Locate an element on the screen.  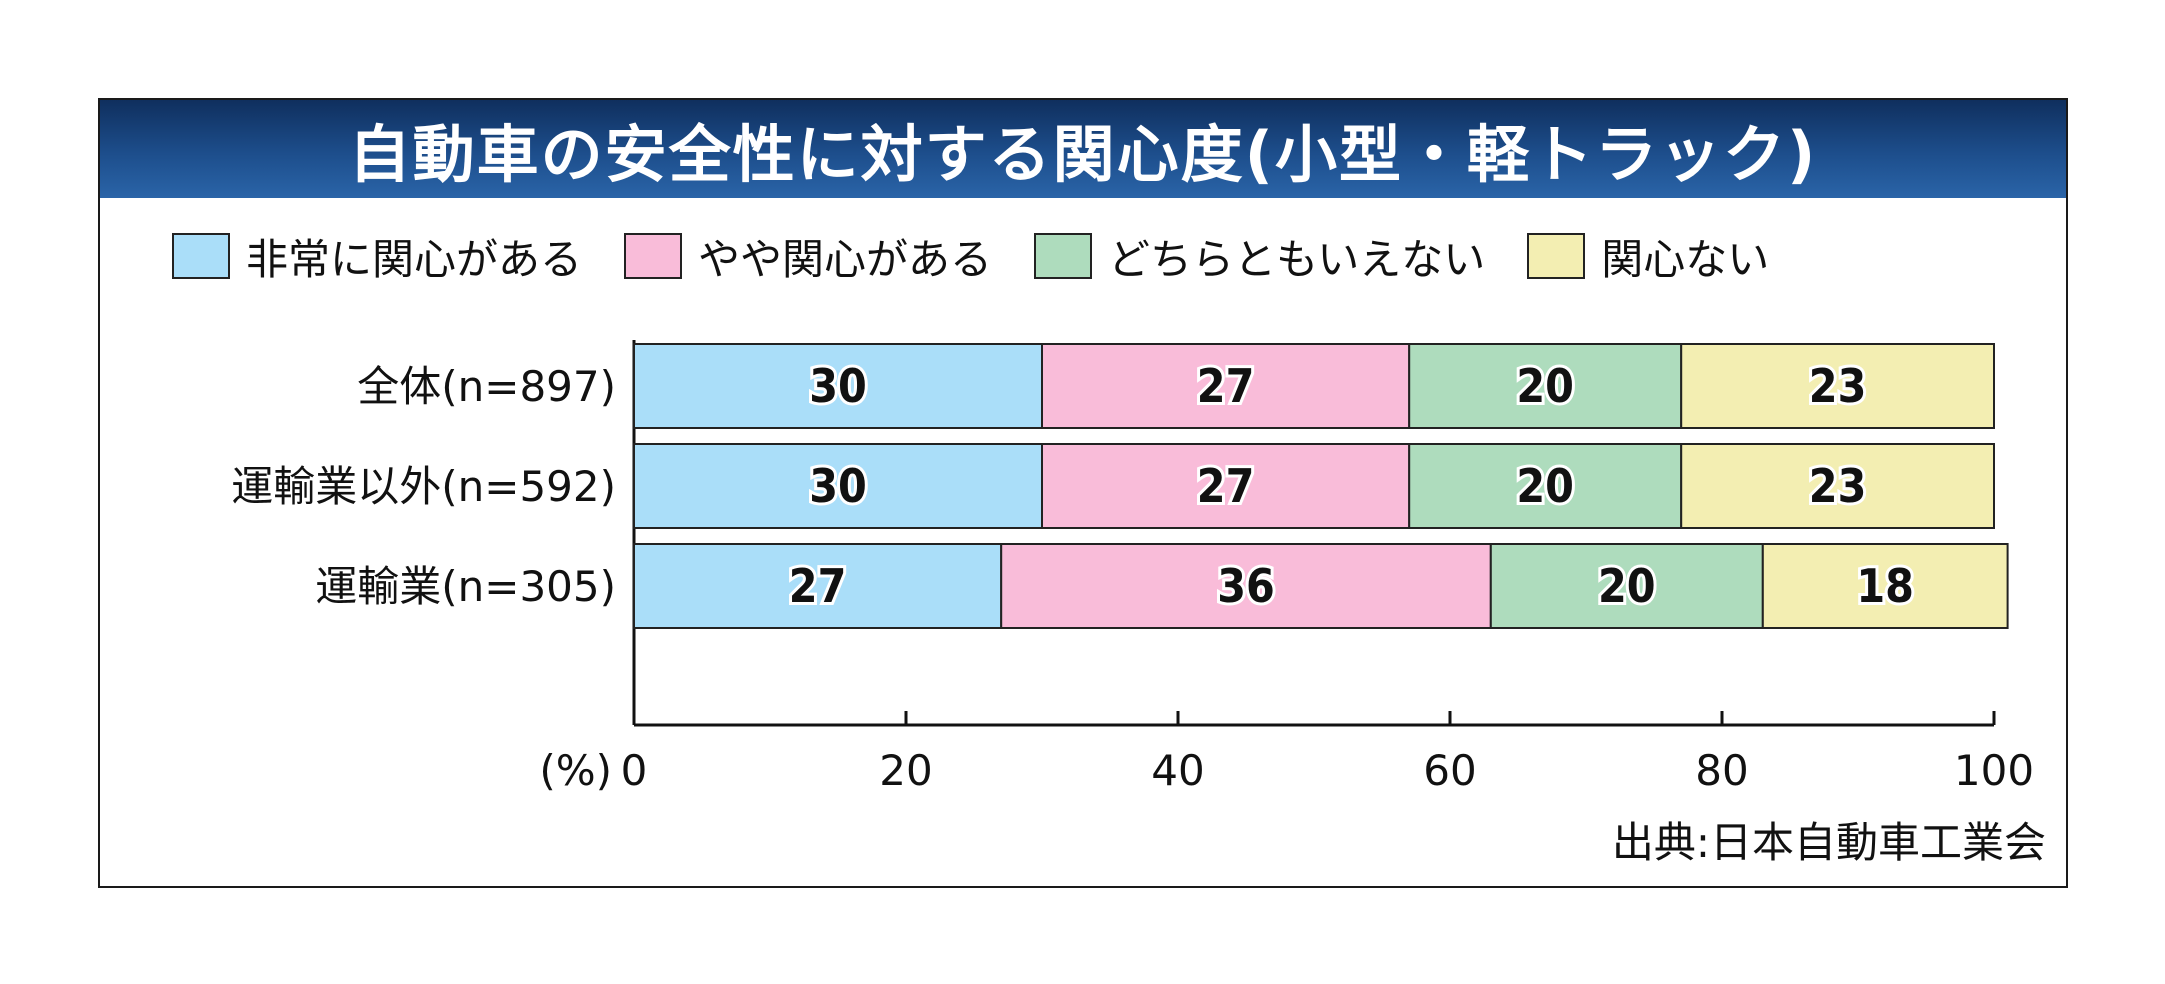
legend-label: 非常に関心がある is located at coordinates (414, 259).